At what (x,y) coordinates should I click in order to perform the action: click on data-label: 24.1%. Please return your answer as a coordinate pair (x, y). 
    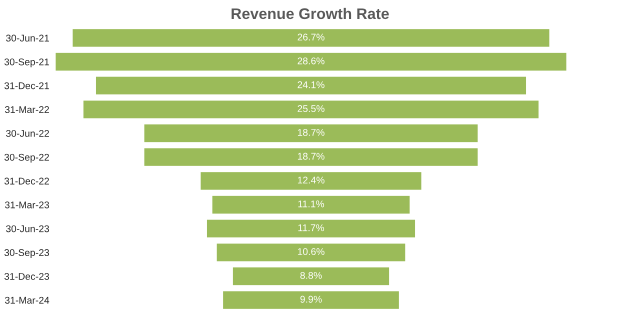
    Looking at the image, I should click on (311, 84).